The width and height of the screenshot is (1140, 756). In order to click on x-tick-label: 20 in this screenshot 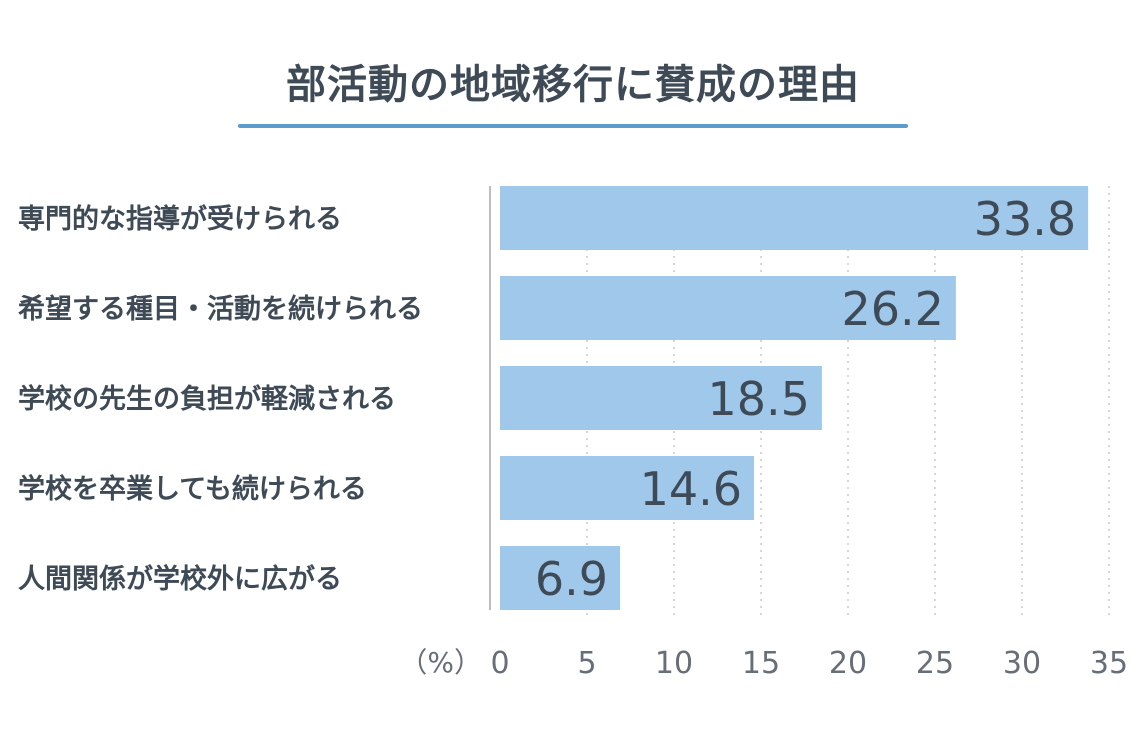, I will do `click(848, 663)`.